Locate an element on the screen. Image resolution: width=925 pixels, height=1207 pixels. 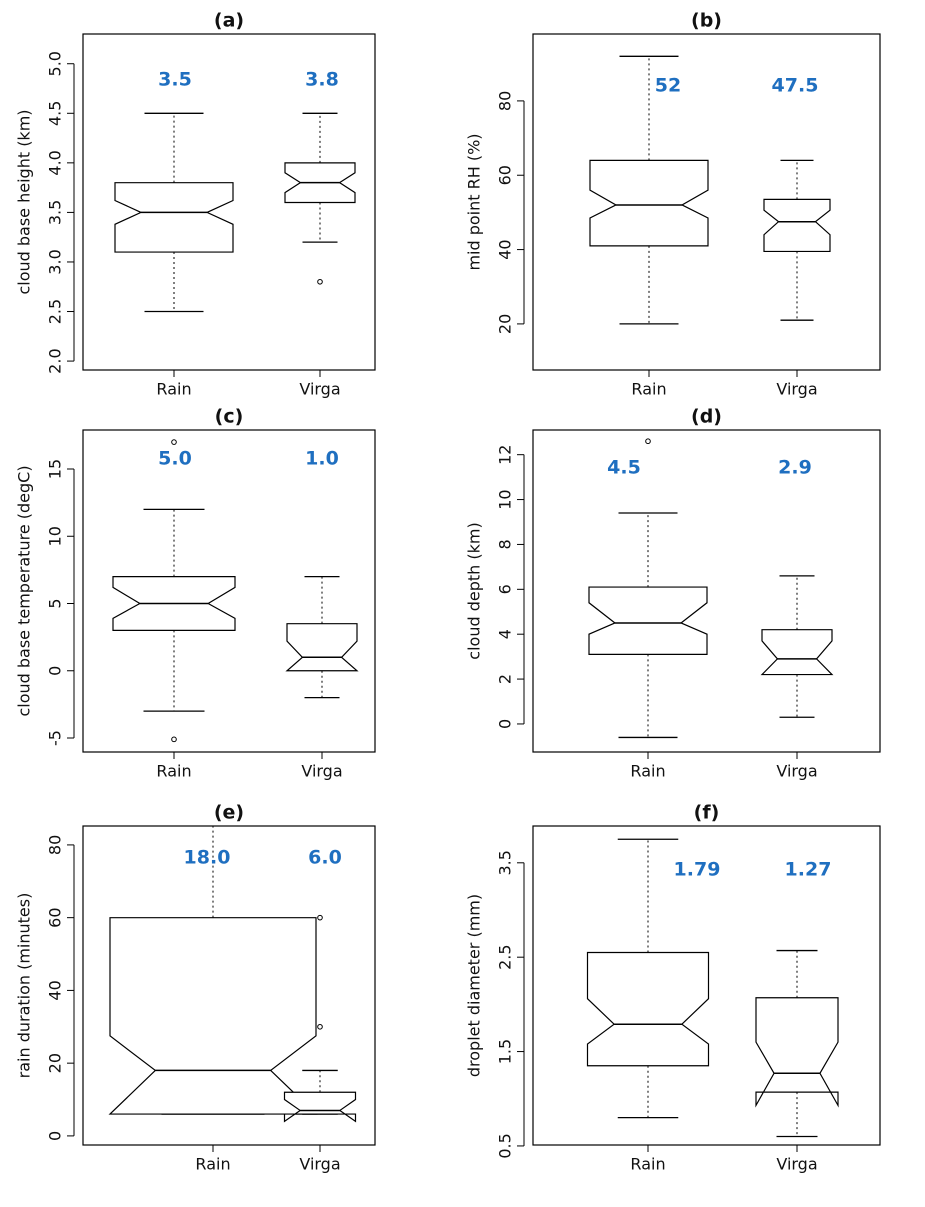
annotation: 47.5 is located at coordinates (795, 86).